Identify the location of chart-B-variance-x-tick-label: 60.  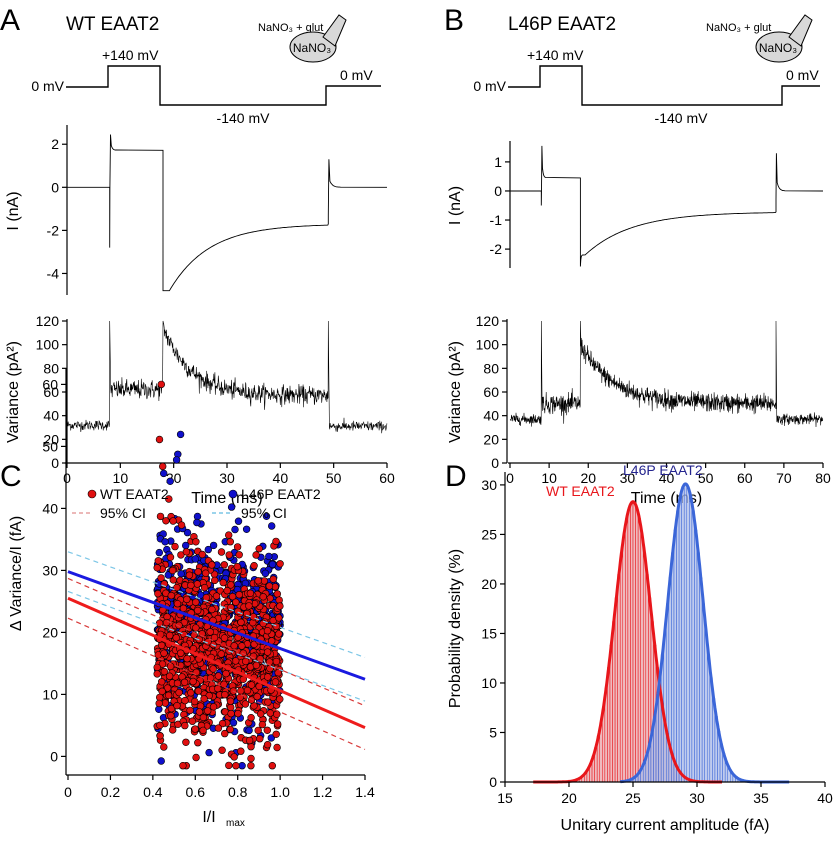
(745, 478).